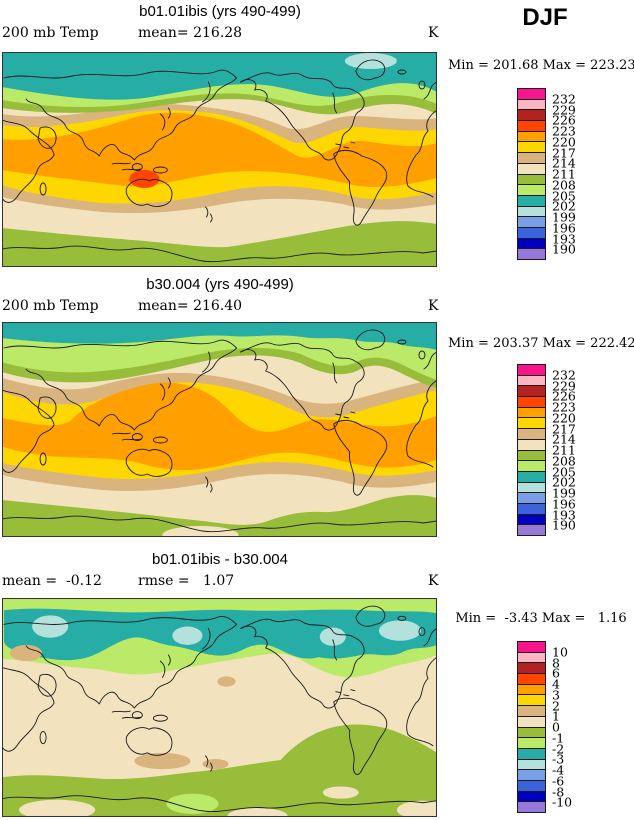  I want to click on panel3-mean-label: mean = -0.12, so click(52, 581).